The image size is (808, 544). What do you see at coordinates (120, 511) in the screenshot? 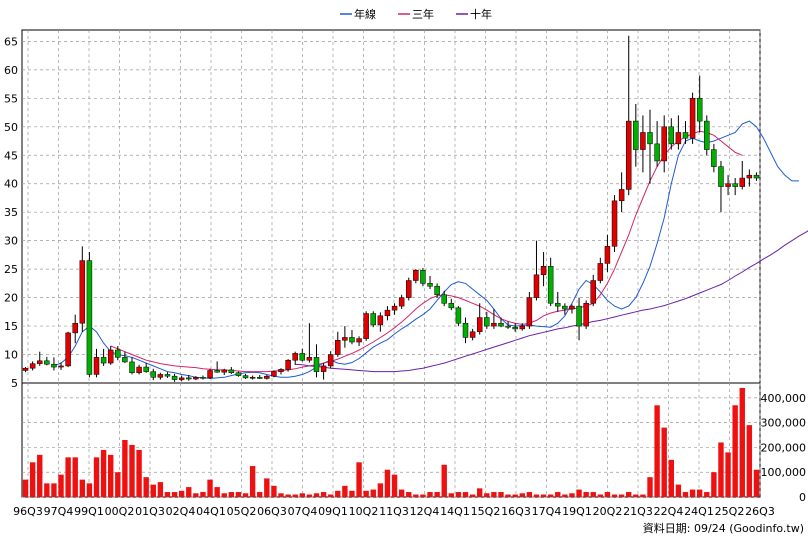
I see `x-tick-label-3: 00Q2` at bounding box center [120, 511].